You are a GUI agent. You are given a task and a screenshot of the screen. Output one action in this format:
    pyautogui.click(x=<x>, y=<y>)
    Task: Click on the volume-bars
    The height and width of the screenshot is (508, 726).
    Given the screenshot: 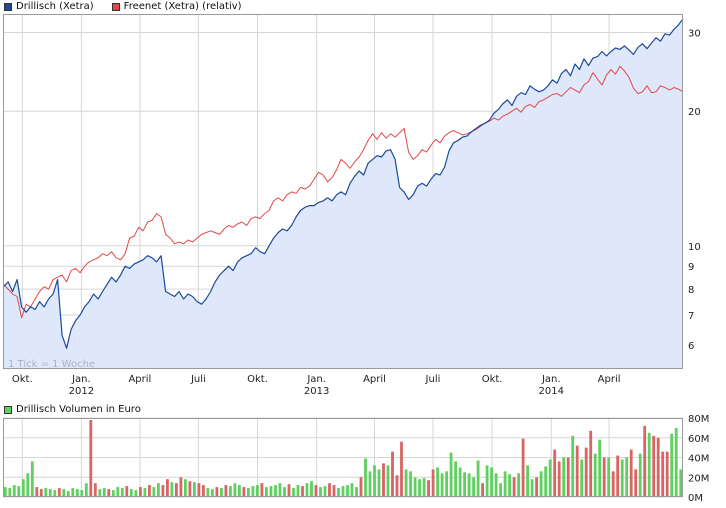 What is the action you would take?
    pyautogui.click(x=343, y=459)
    